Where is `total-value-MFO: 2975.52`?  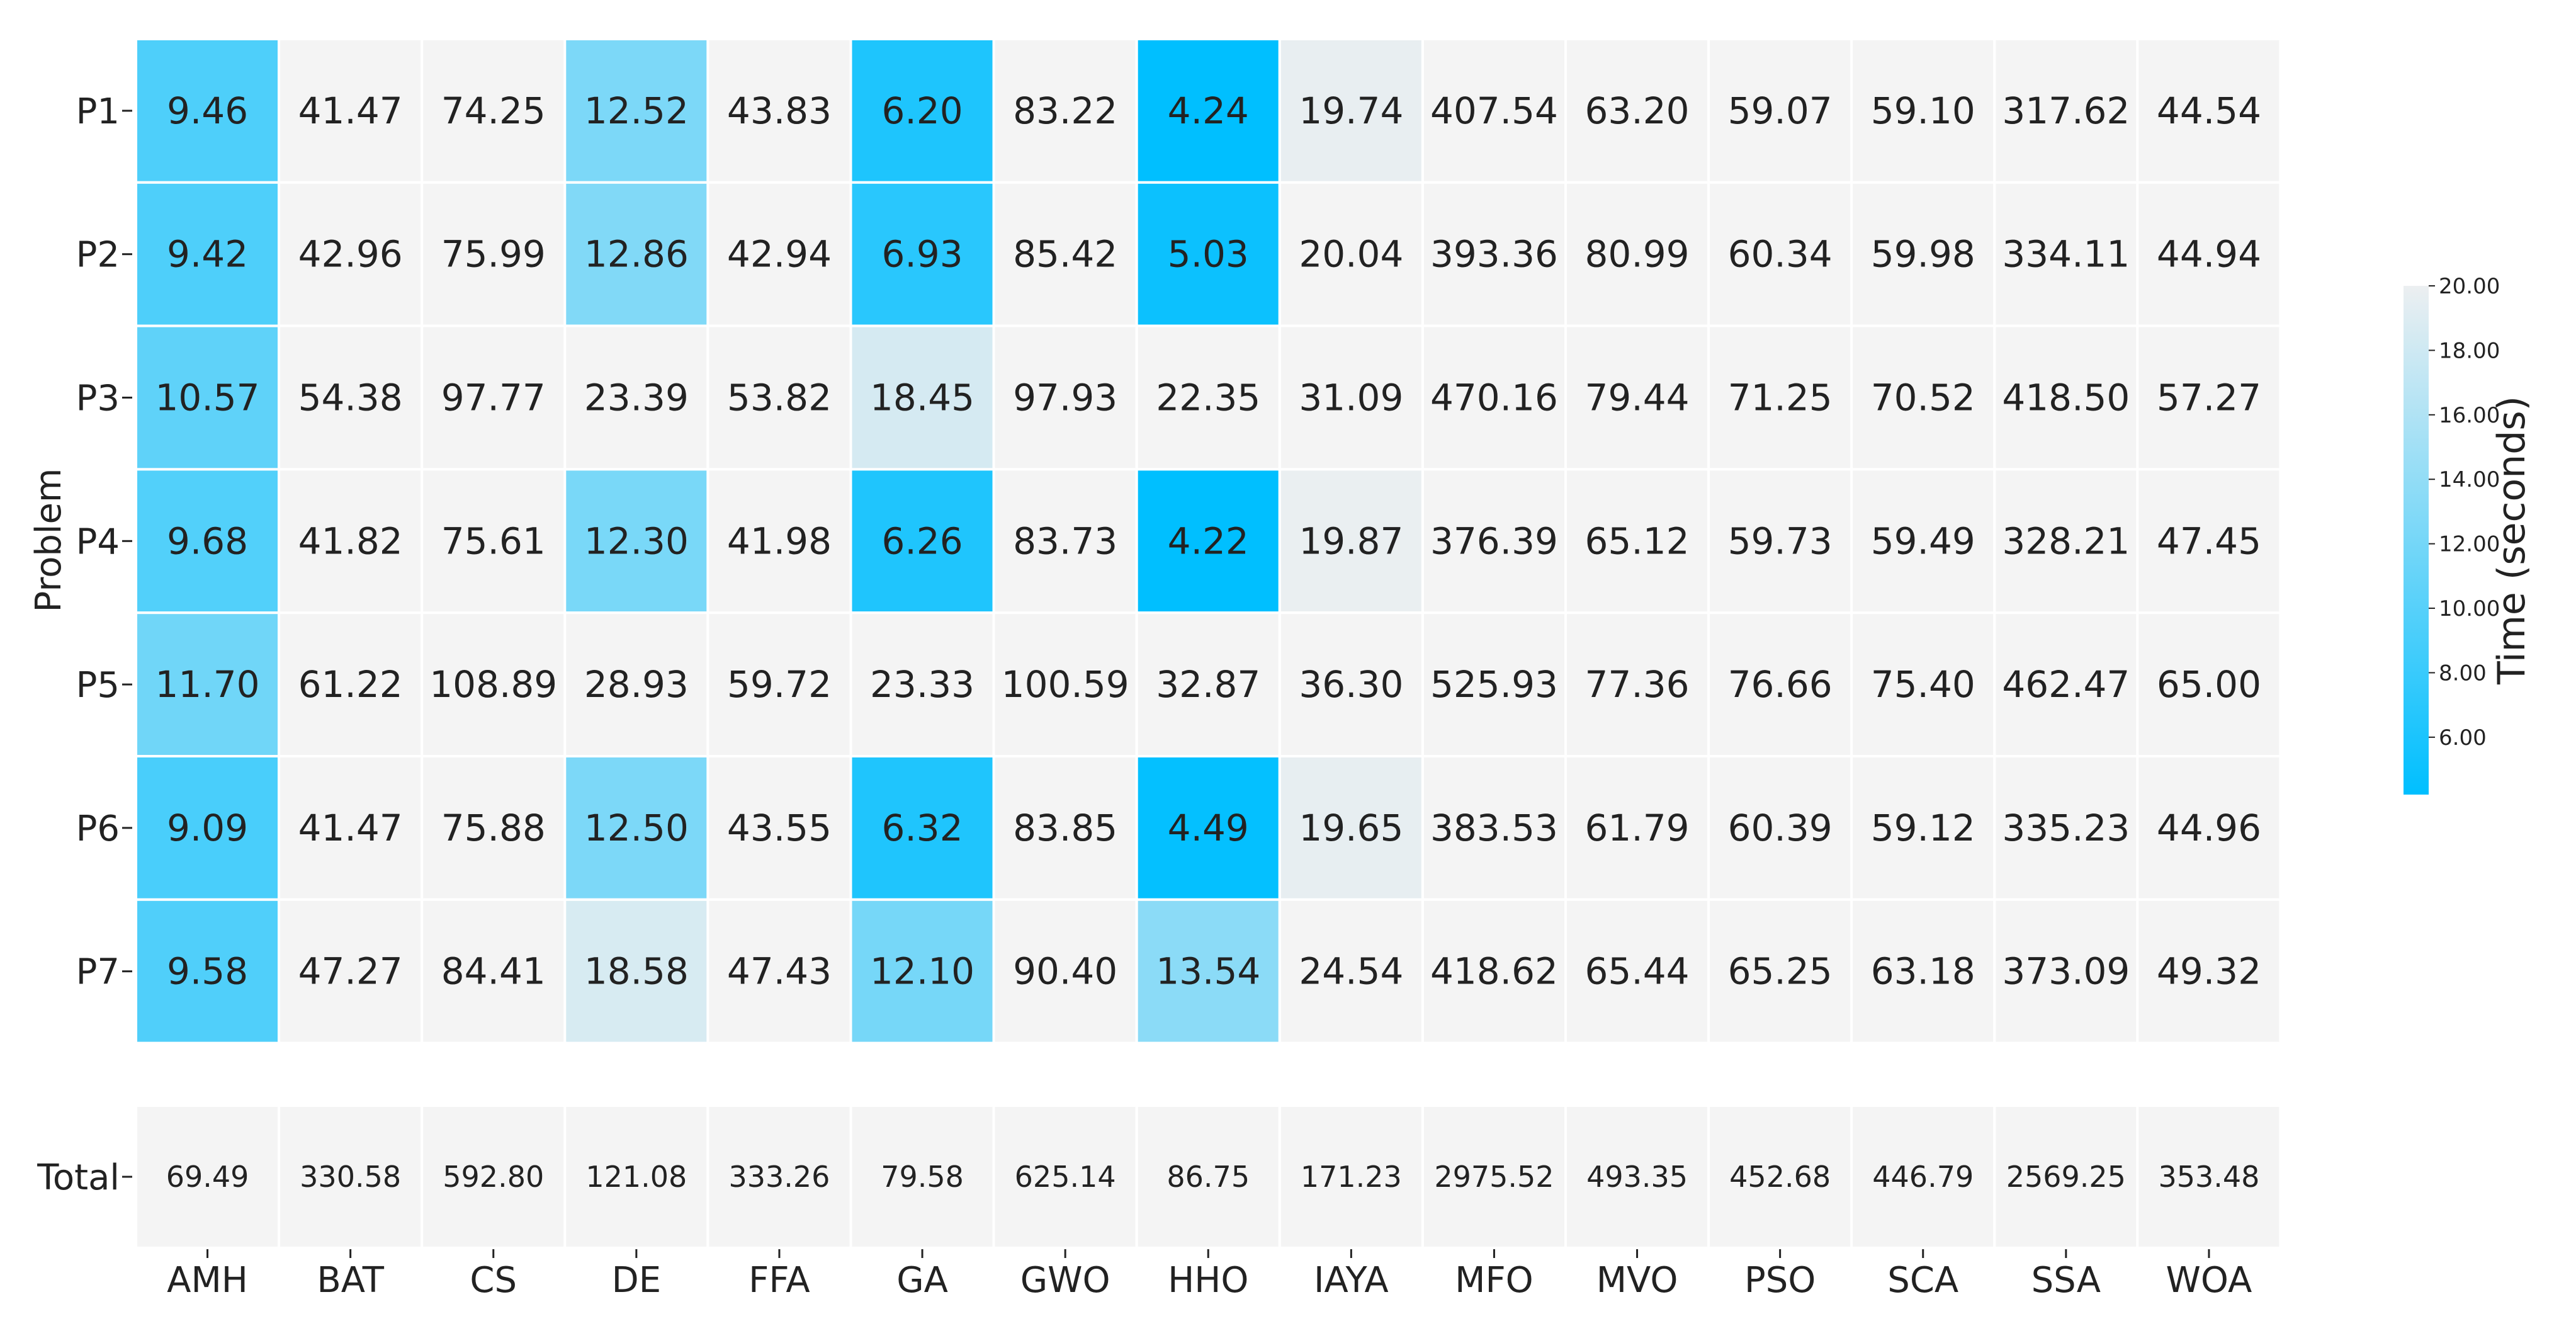
total-value-MFO: 2975.52 is located at coordinates (1494, 1177).